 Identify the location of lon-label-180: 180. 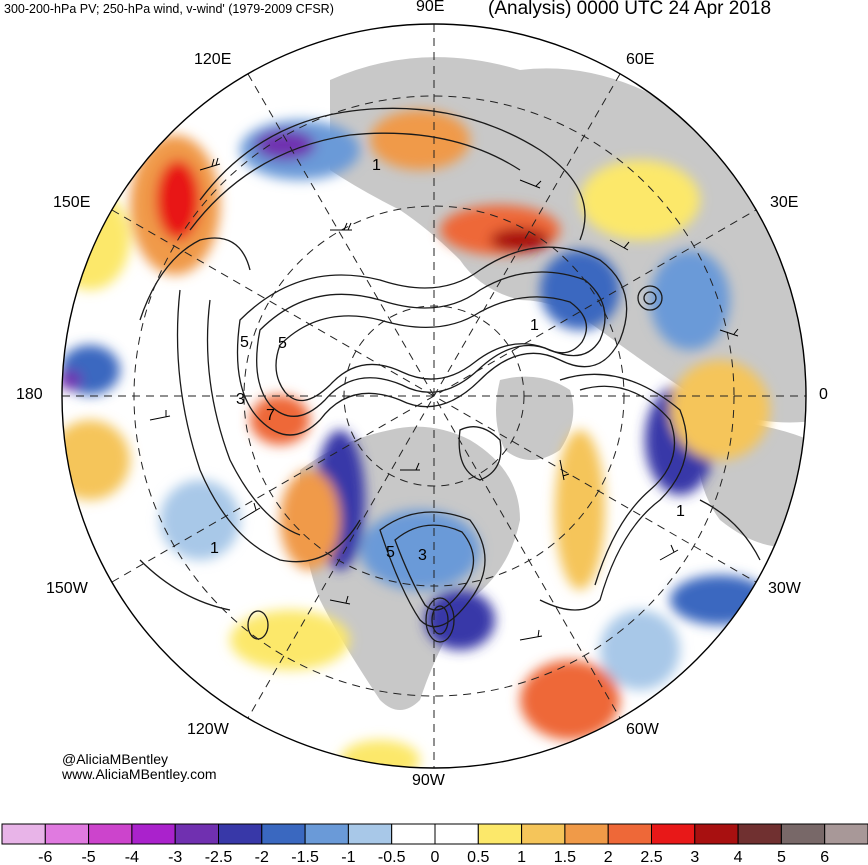
(29, 394).